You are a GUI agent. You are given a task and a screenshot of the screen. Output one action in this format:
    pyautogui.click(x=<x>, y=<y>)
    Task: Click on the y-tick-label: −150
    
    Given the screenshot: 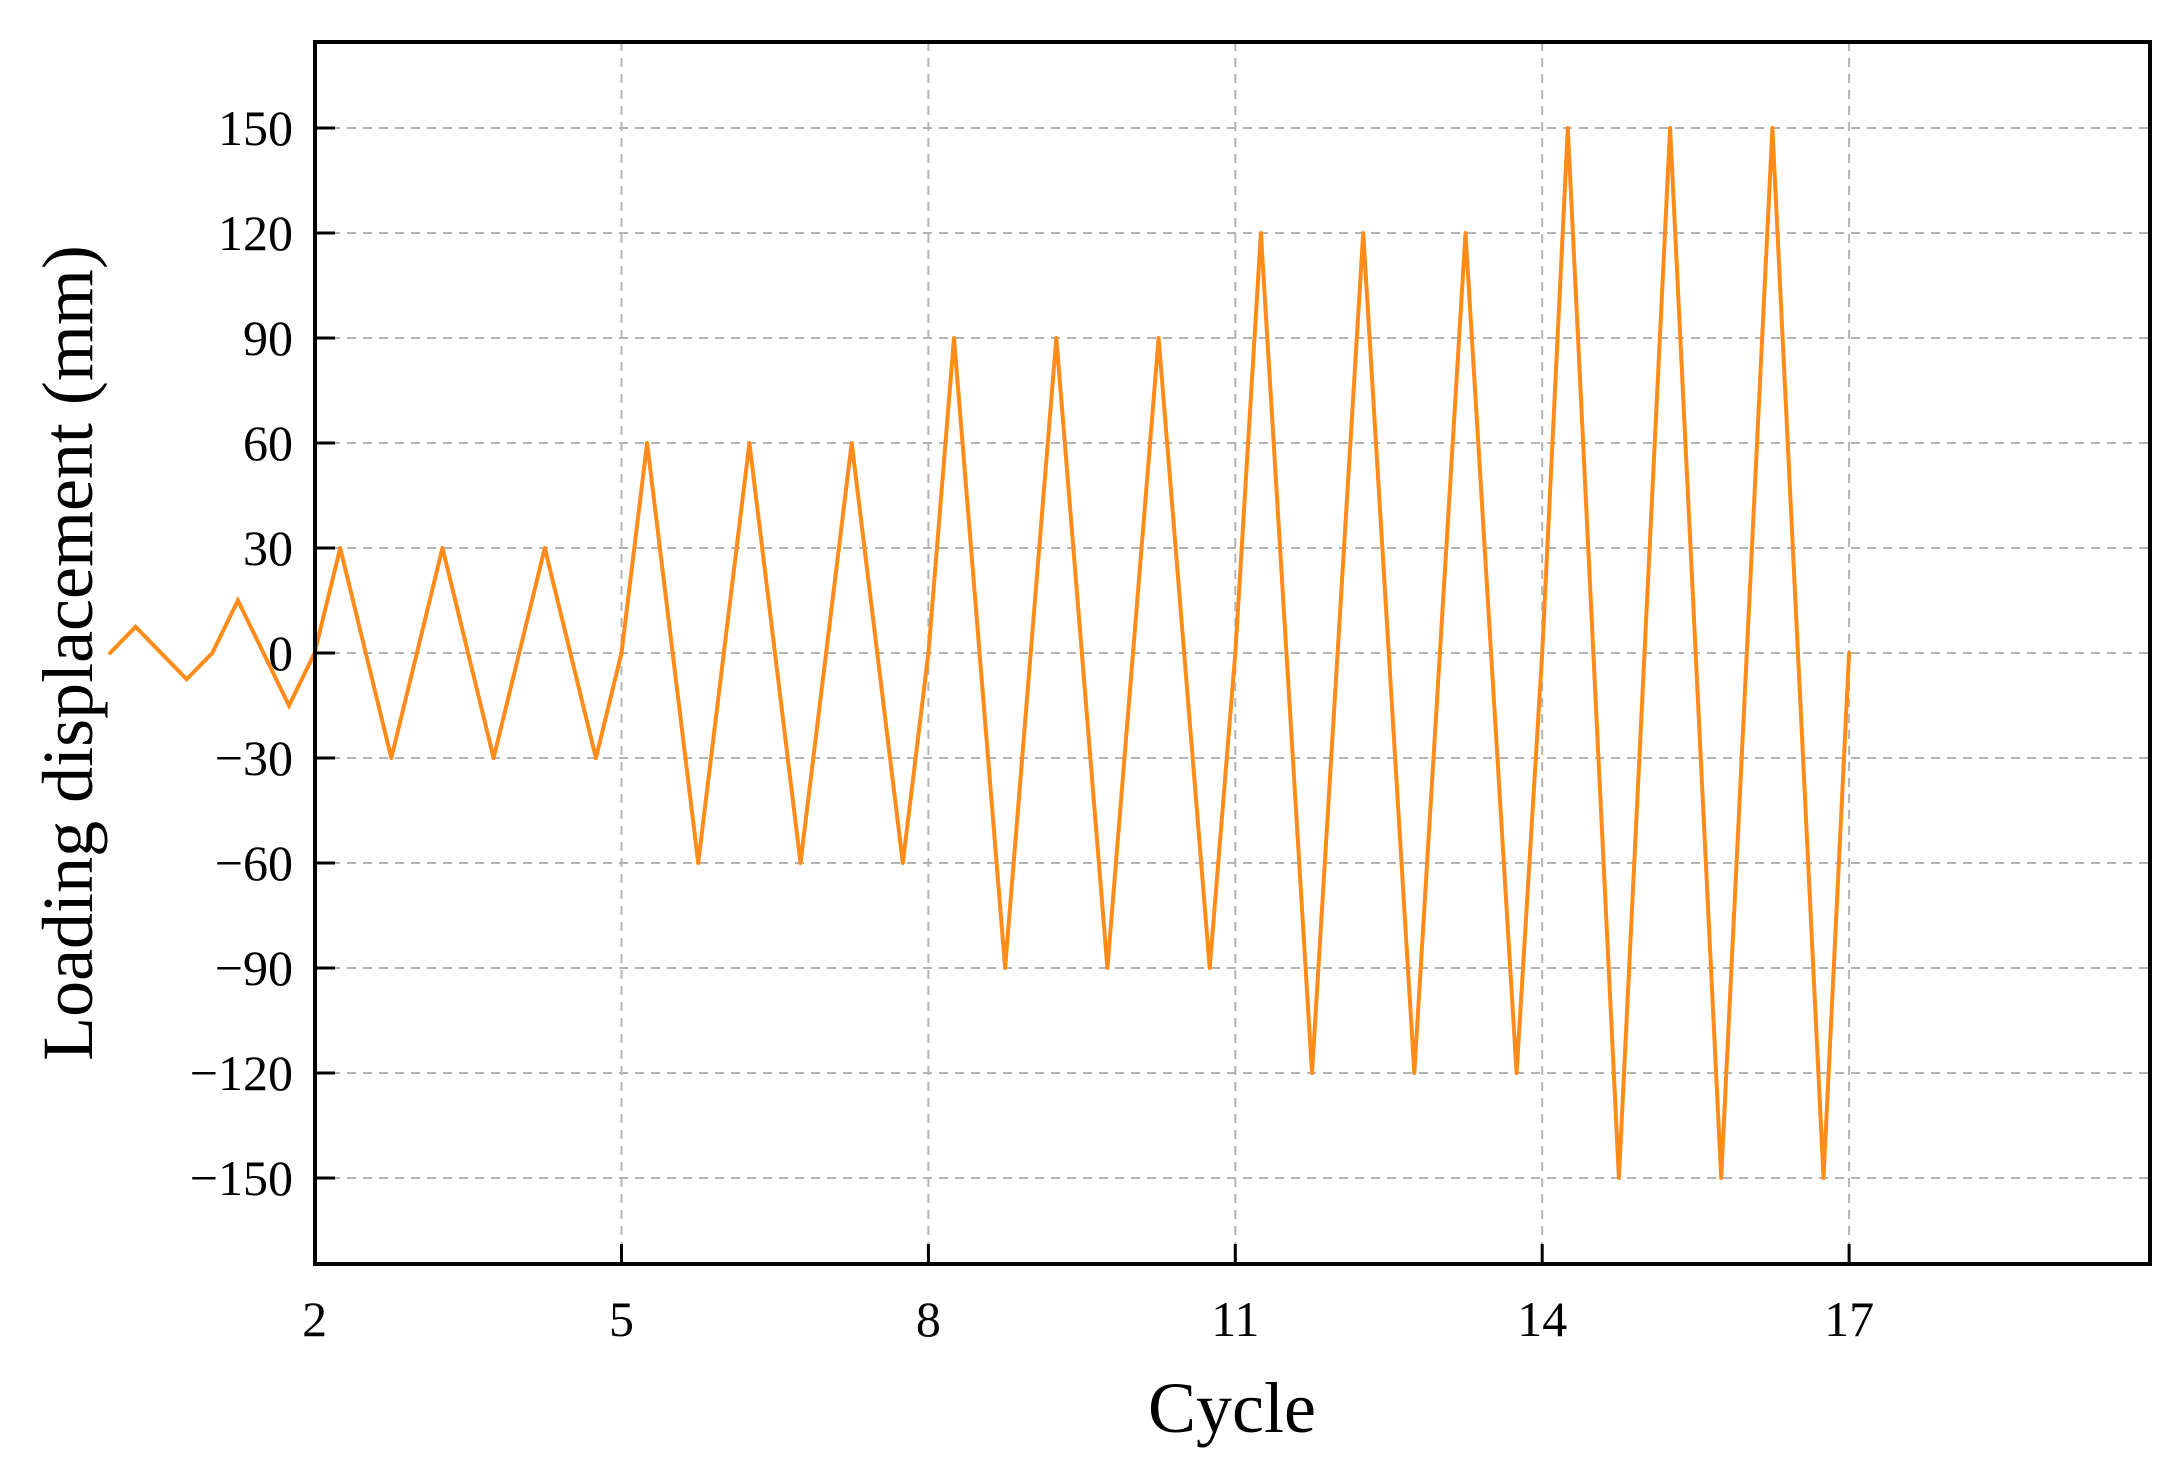 What is the action you would take?
    pyautogui.click(x=241, y=1178)
    